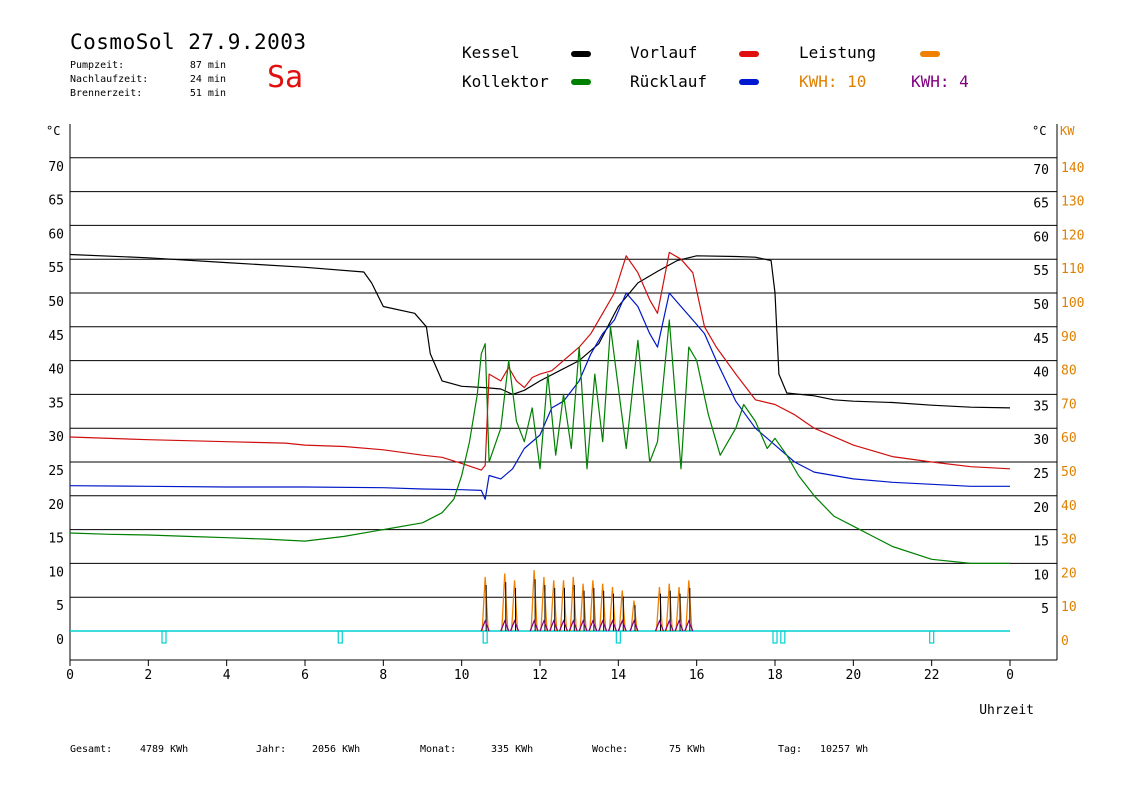 The height and width of the screenshot is (812, 1148). What do you see at coordinates (749, 82) in the screenshot?
I see `legend-ruecklauf-swatch` at bounding box center [749, 82].